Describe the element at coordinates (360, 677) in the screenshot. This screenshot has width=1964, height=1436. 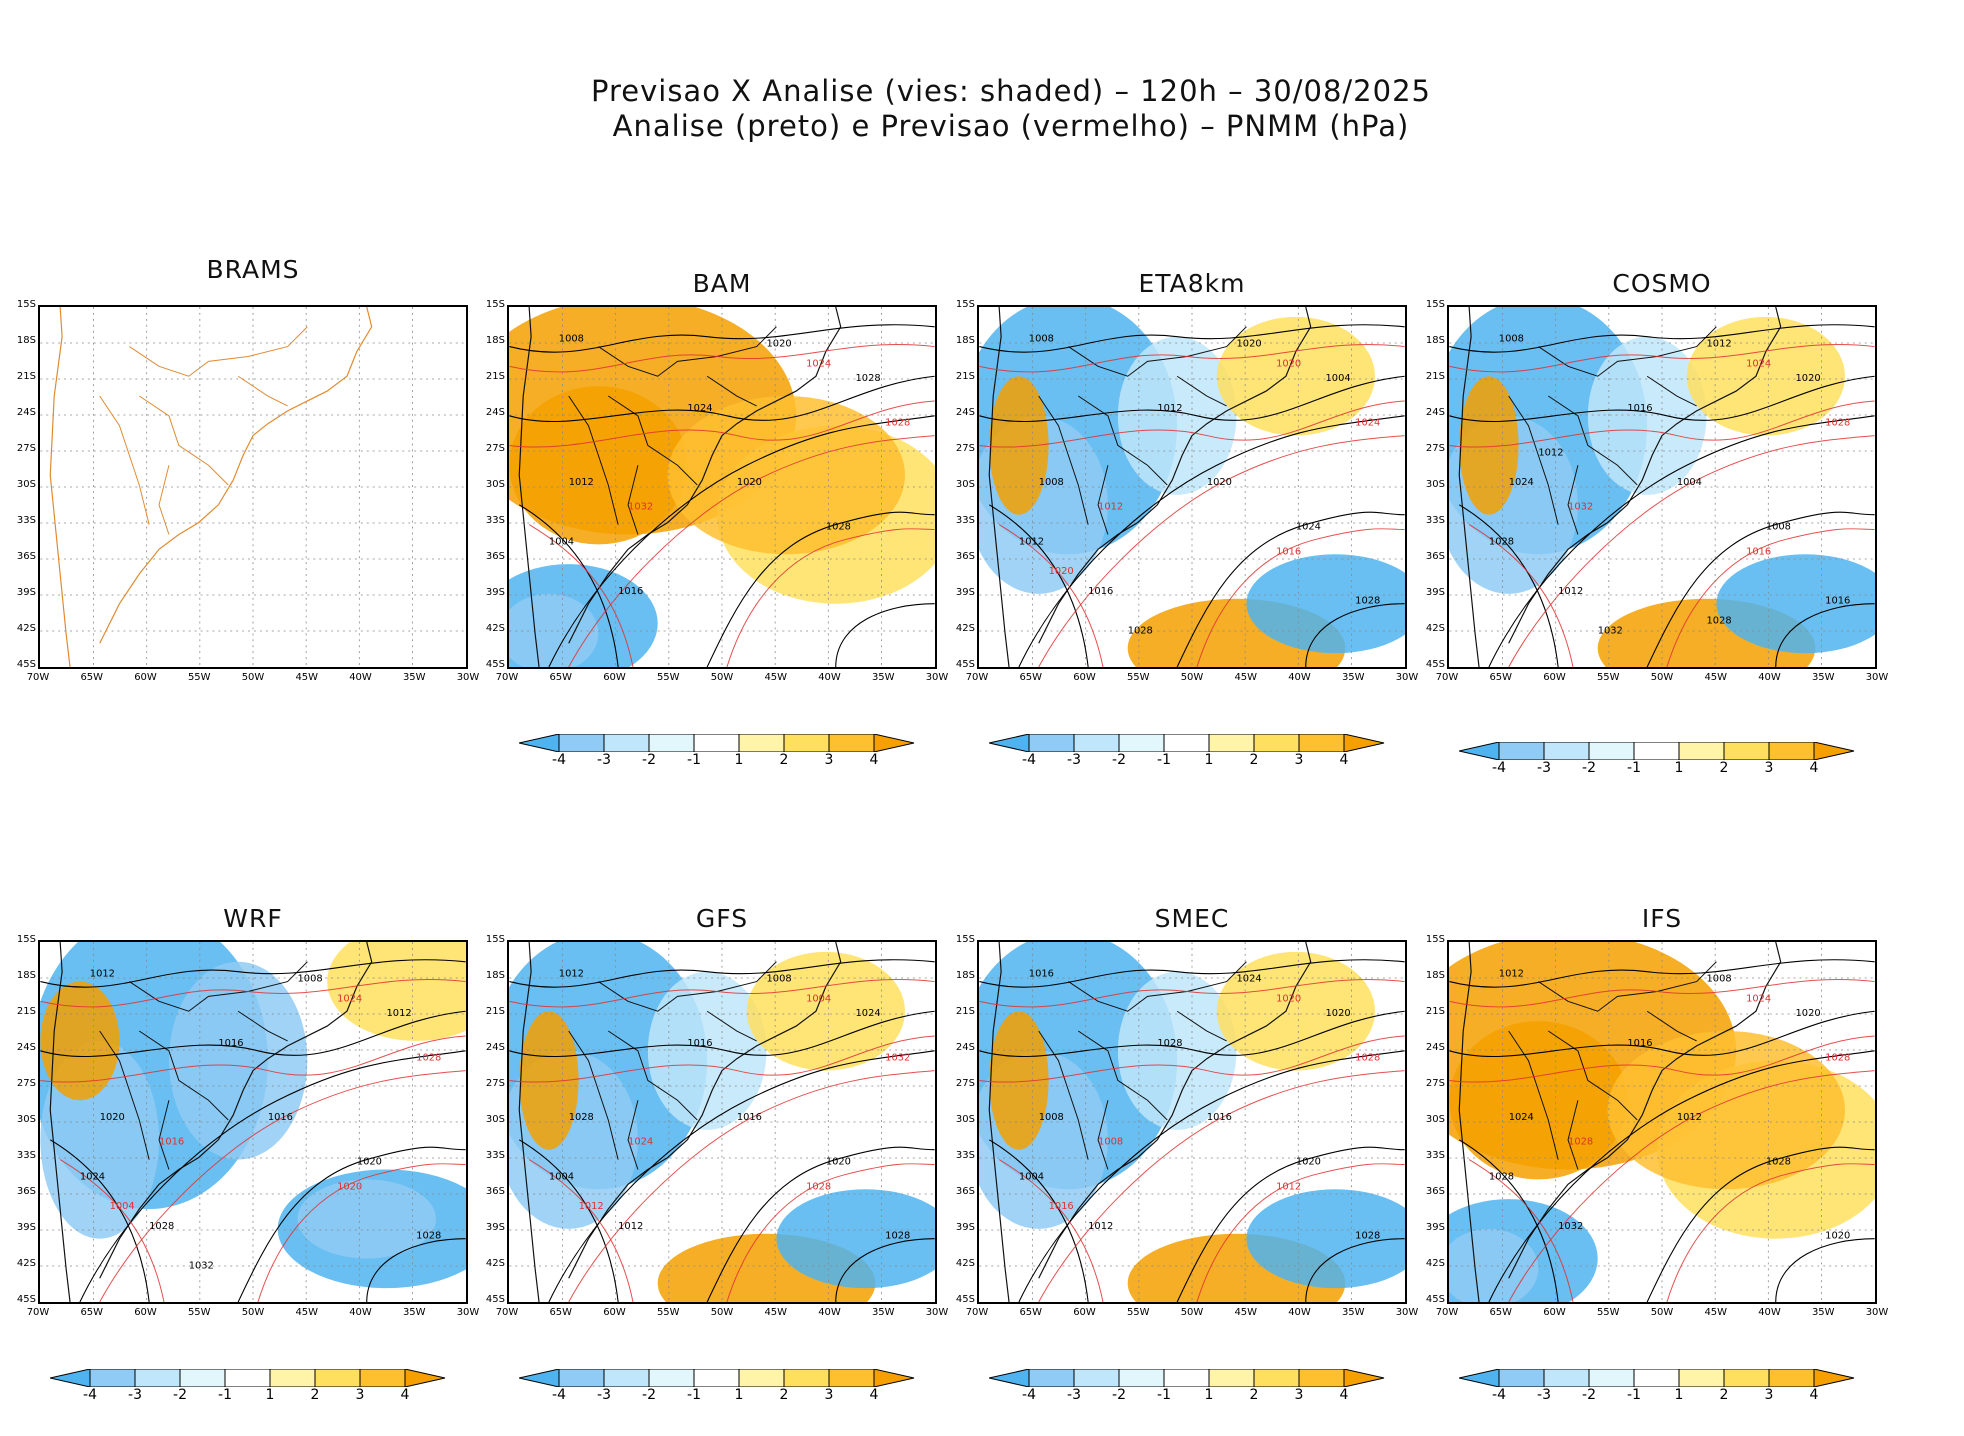
I see `lon-label: 40W` at that location.